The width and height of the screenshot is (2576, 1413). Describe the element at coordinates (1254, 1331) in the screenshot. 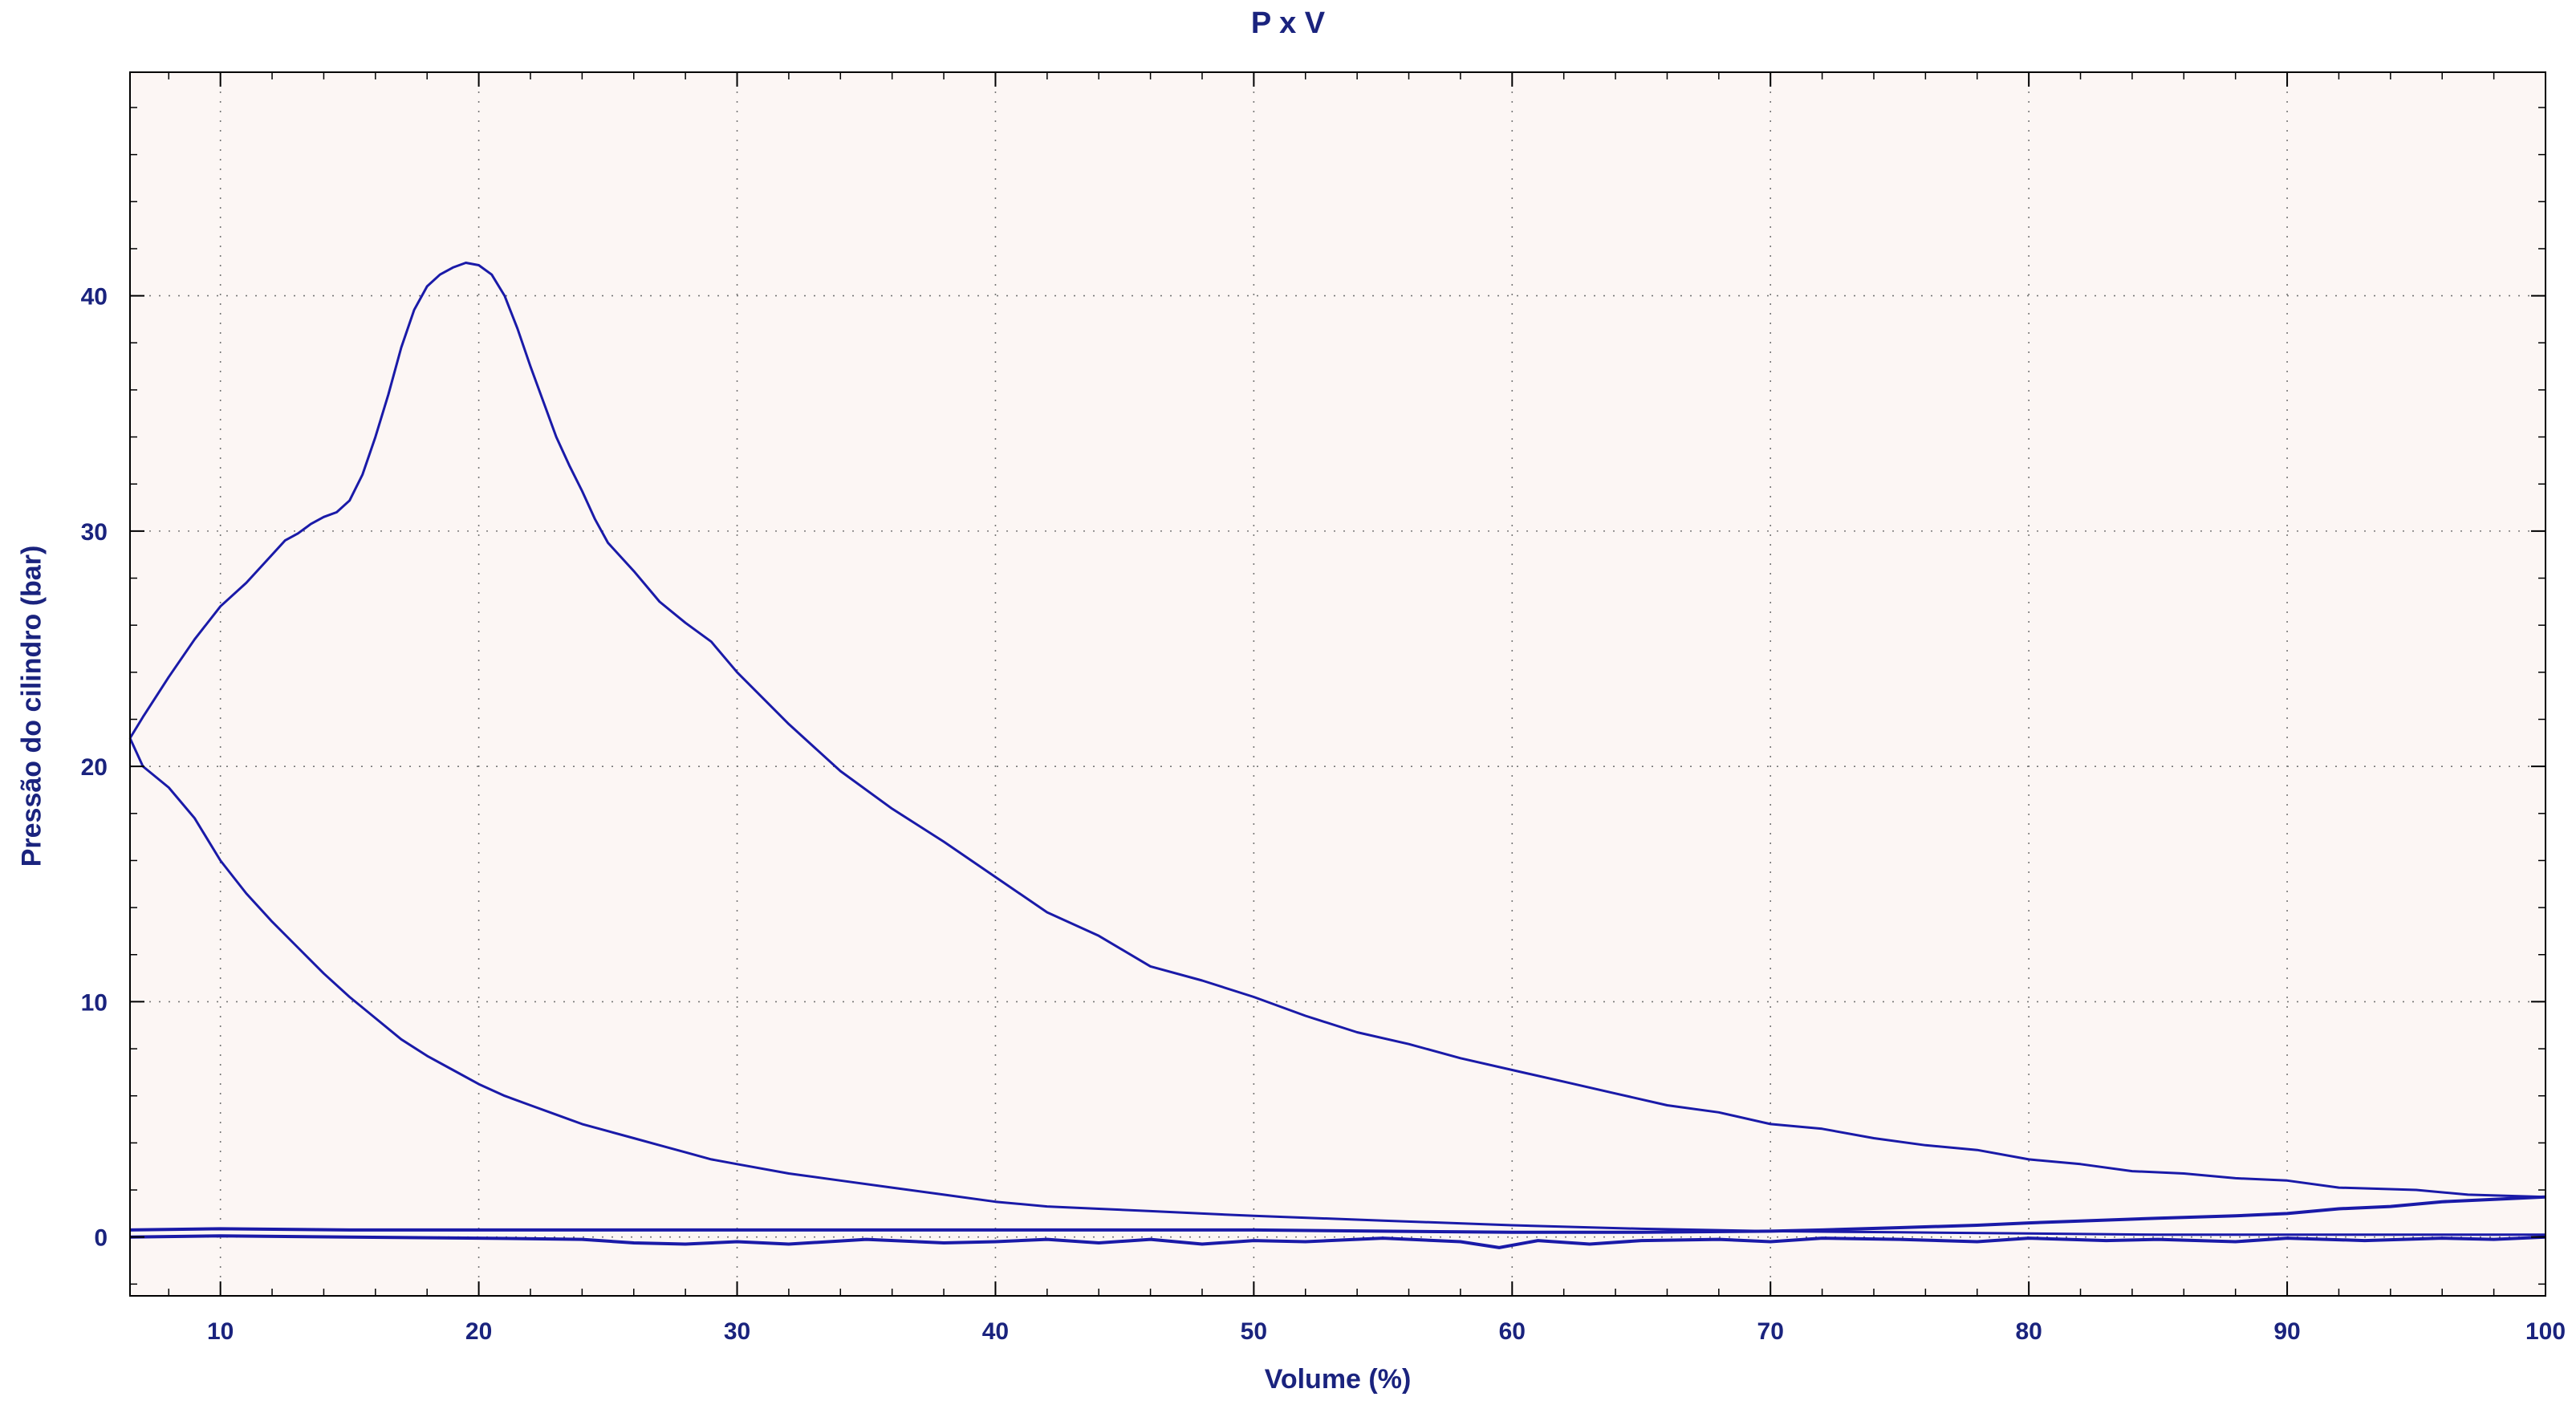

I see `x-tick-label: 50` at that location.